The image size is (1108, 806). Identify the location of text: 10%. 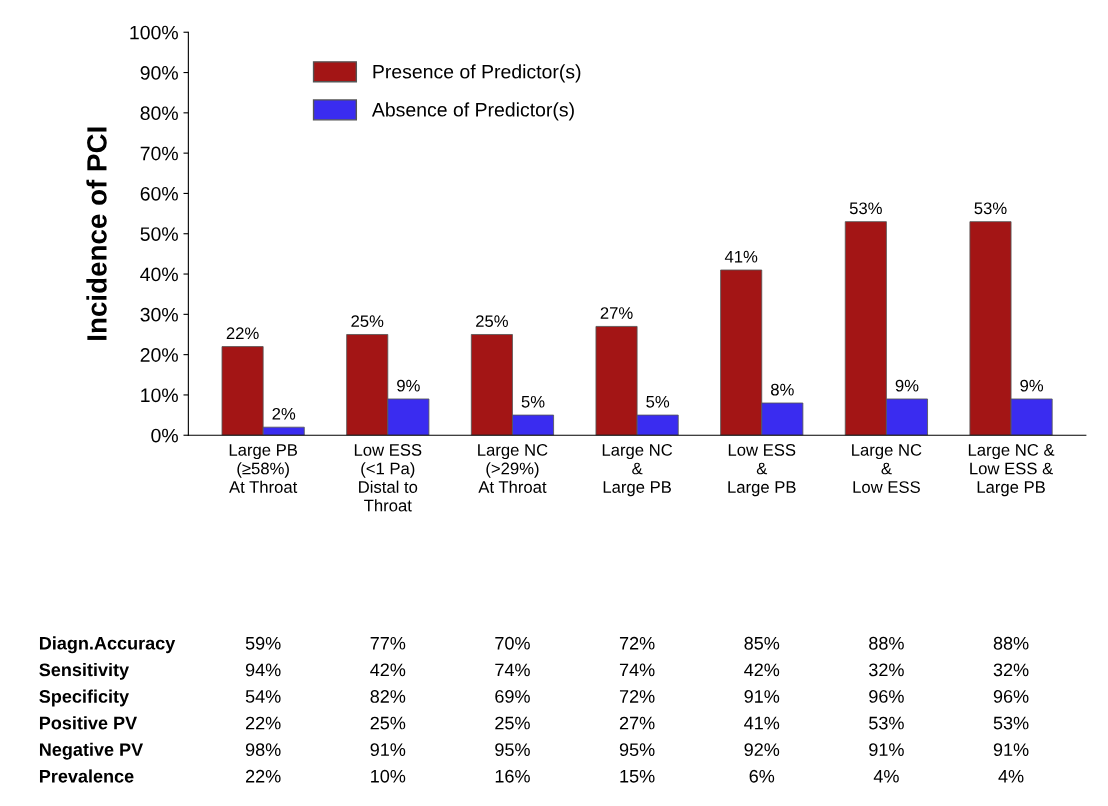
(388, 776).